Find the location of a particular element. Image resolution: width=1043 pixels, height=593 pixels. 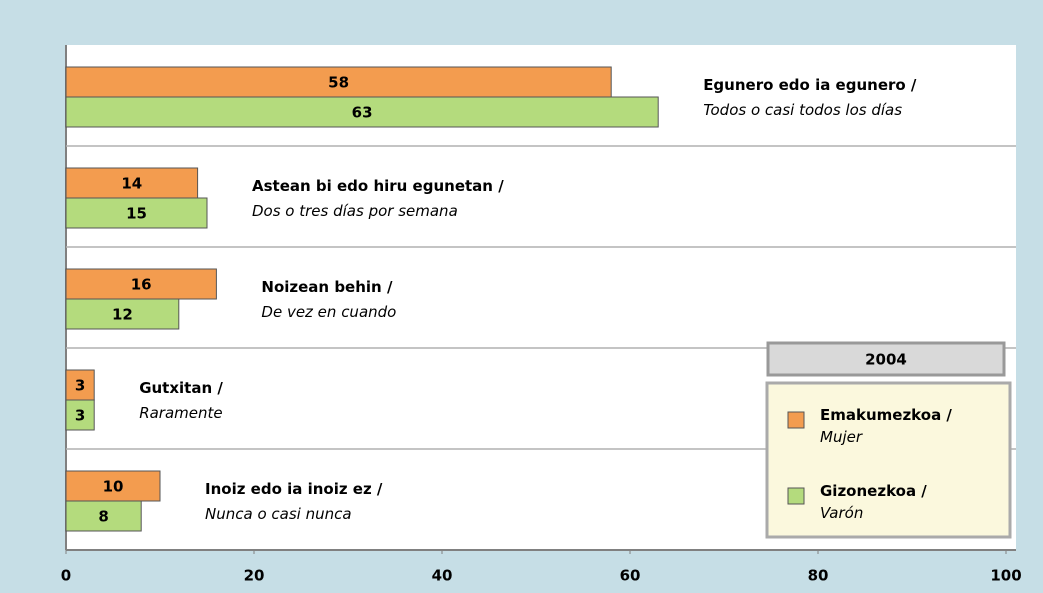

x-tick-label: 20 is located at coordinates (254, 576).